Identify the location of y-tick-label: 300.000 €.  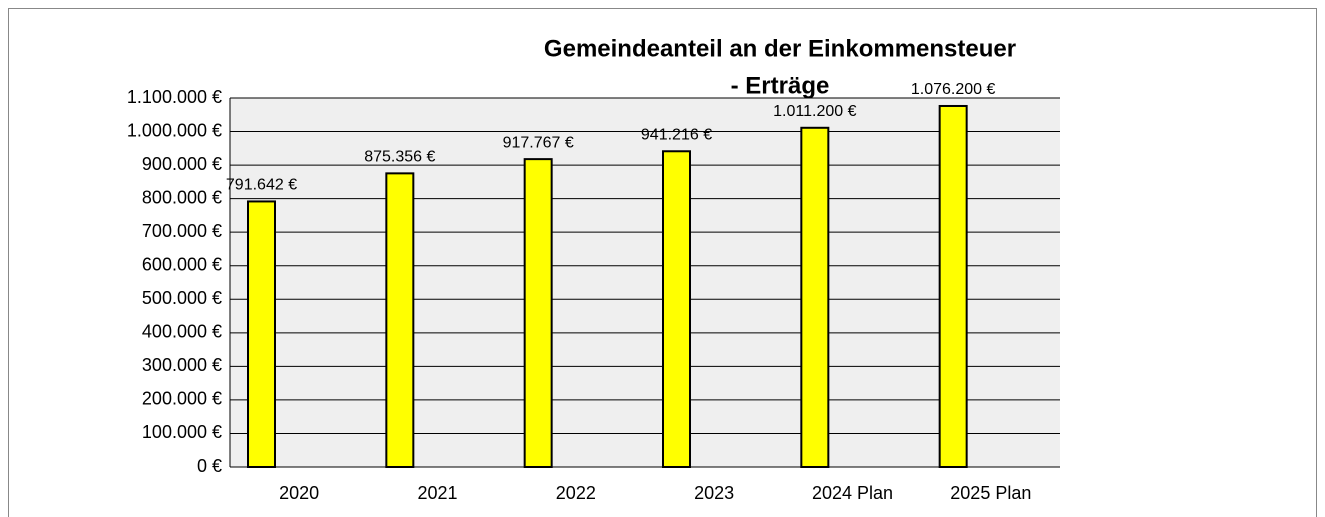
(182, 365).